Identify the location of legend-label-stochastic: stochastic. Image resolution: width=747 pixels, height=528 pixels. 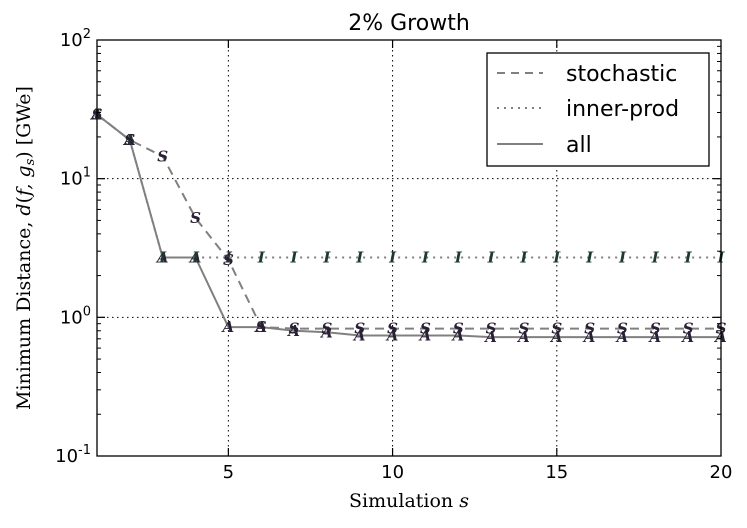
(621, 74).